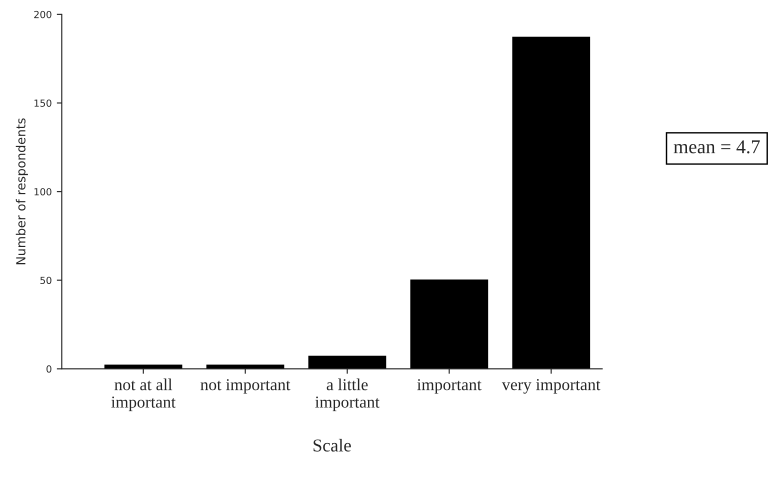 The image size is (772, 479). Describe the element at coordinates (49, 369) in the screenshot. I see `y-tick-label: 0` at that location.